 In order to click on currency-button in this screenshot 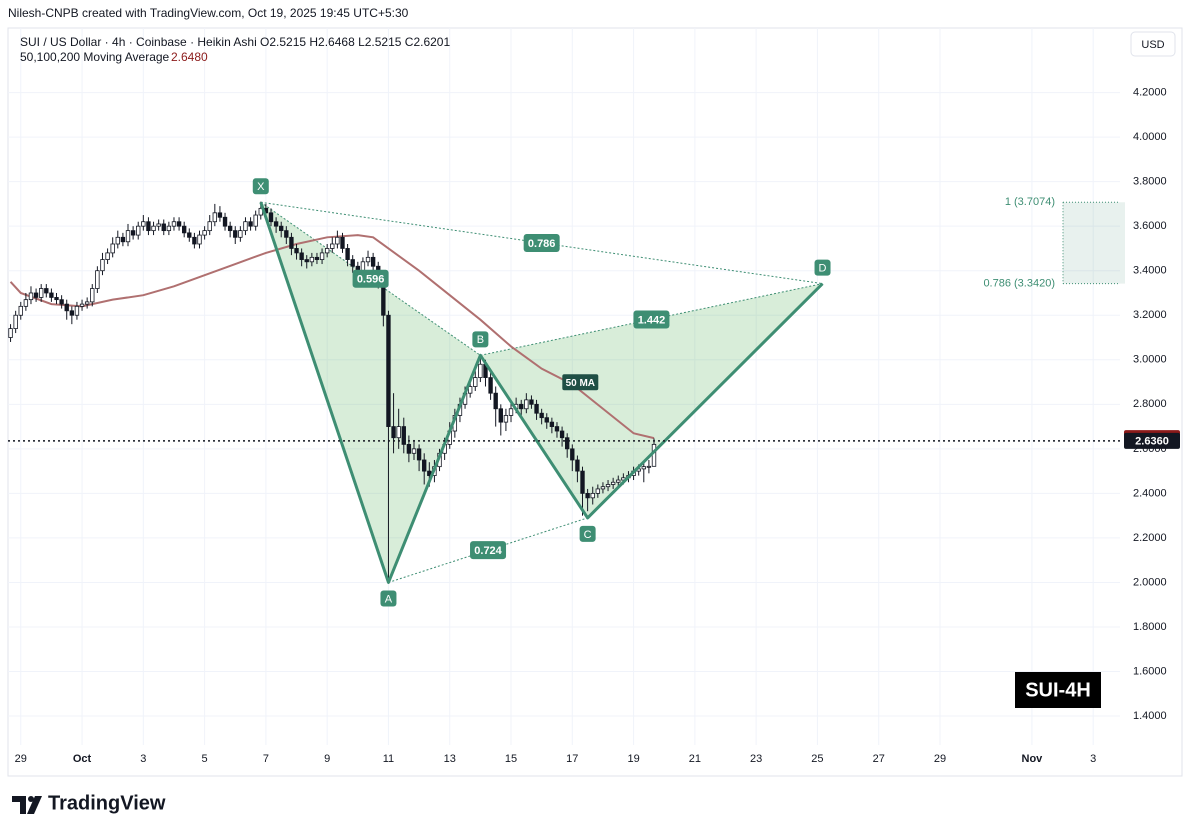, I will do `click(1153, 44)`.